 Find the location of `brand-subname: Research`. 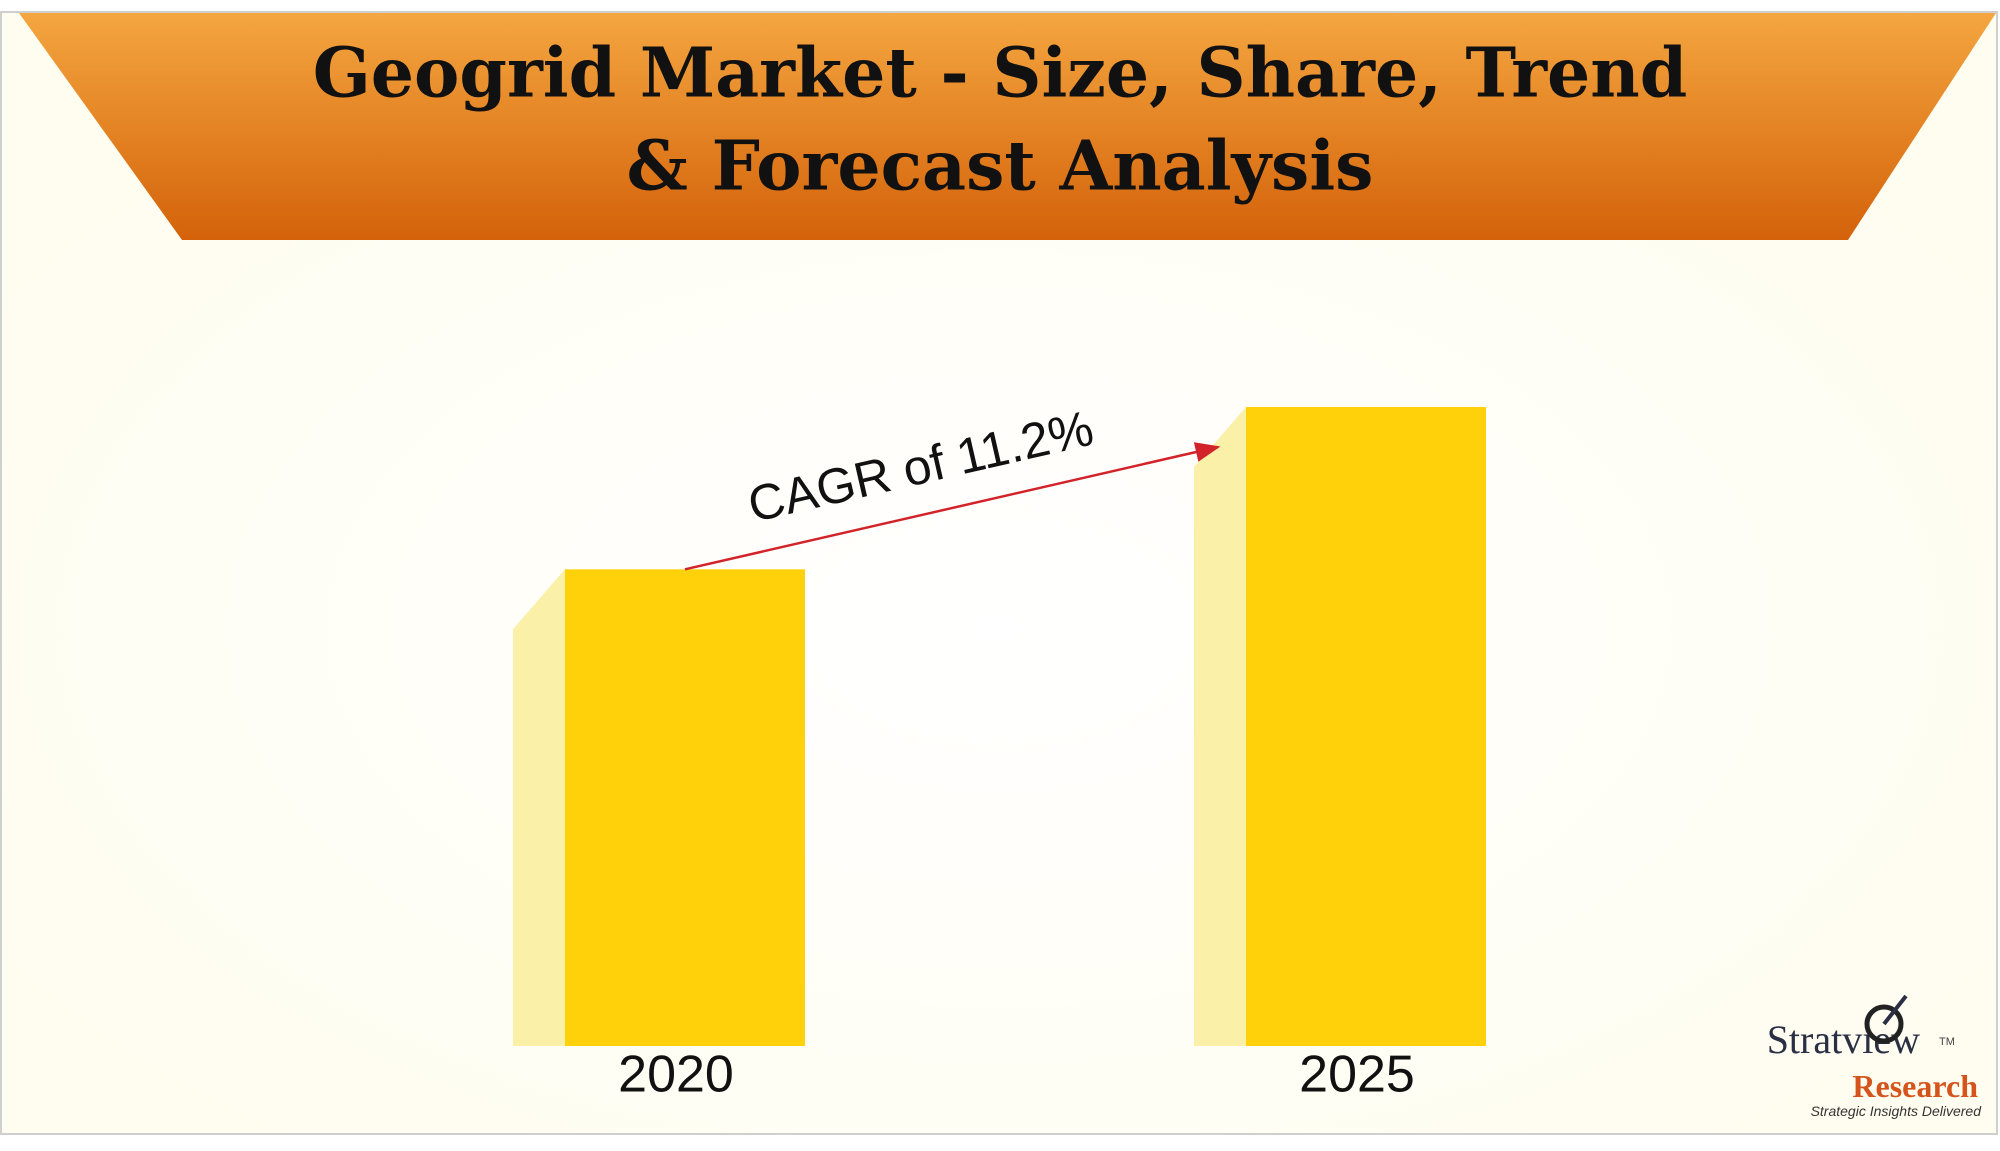

brand-subname: Research is located at coordinates (1915, 1086).